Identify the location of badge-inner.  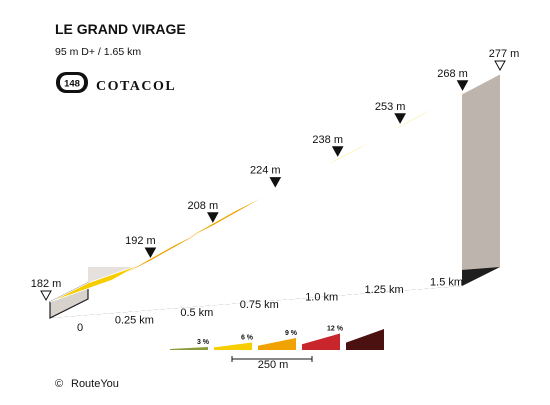
(72, 82).